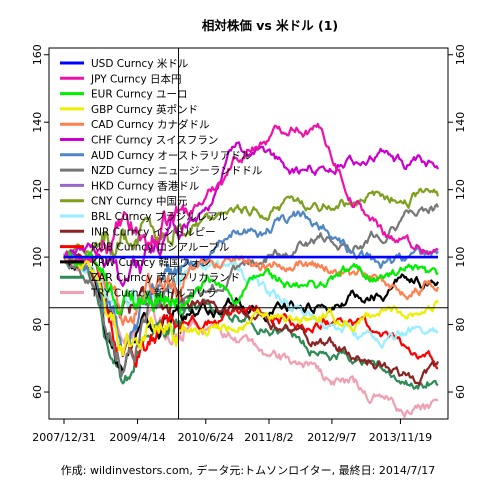 The height and width of the screenshot is (480, 480). I want to click on y-tick-label-left: 100, so click(37, 257).